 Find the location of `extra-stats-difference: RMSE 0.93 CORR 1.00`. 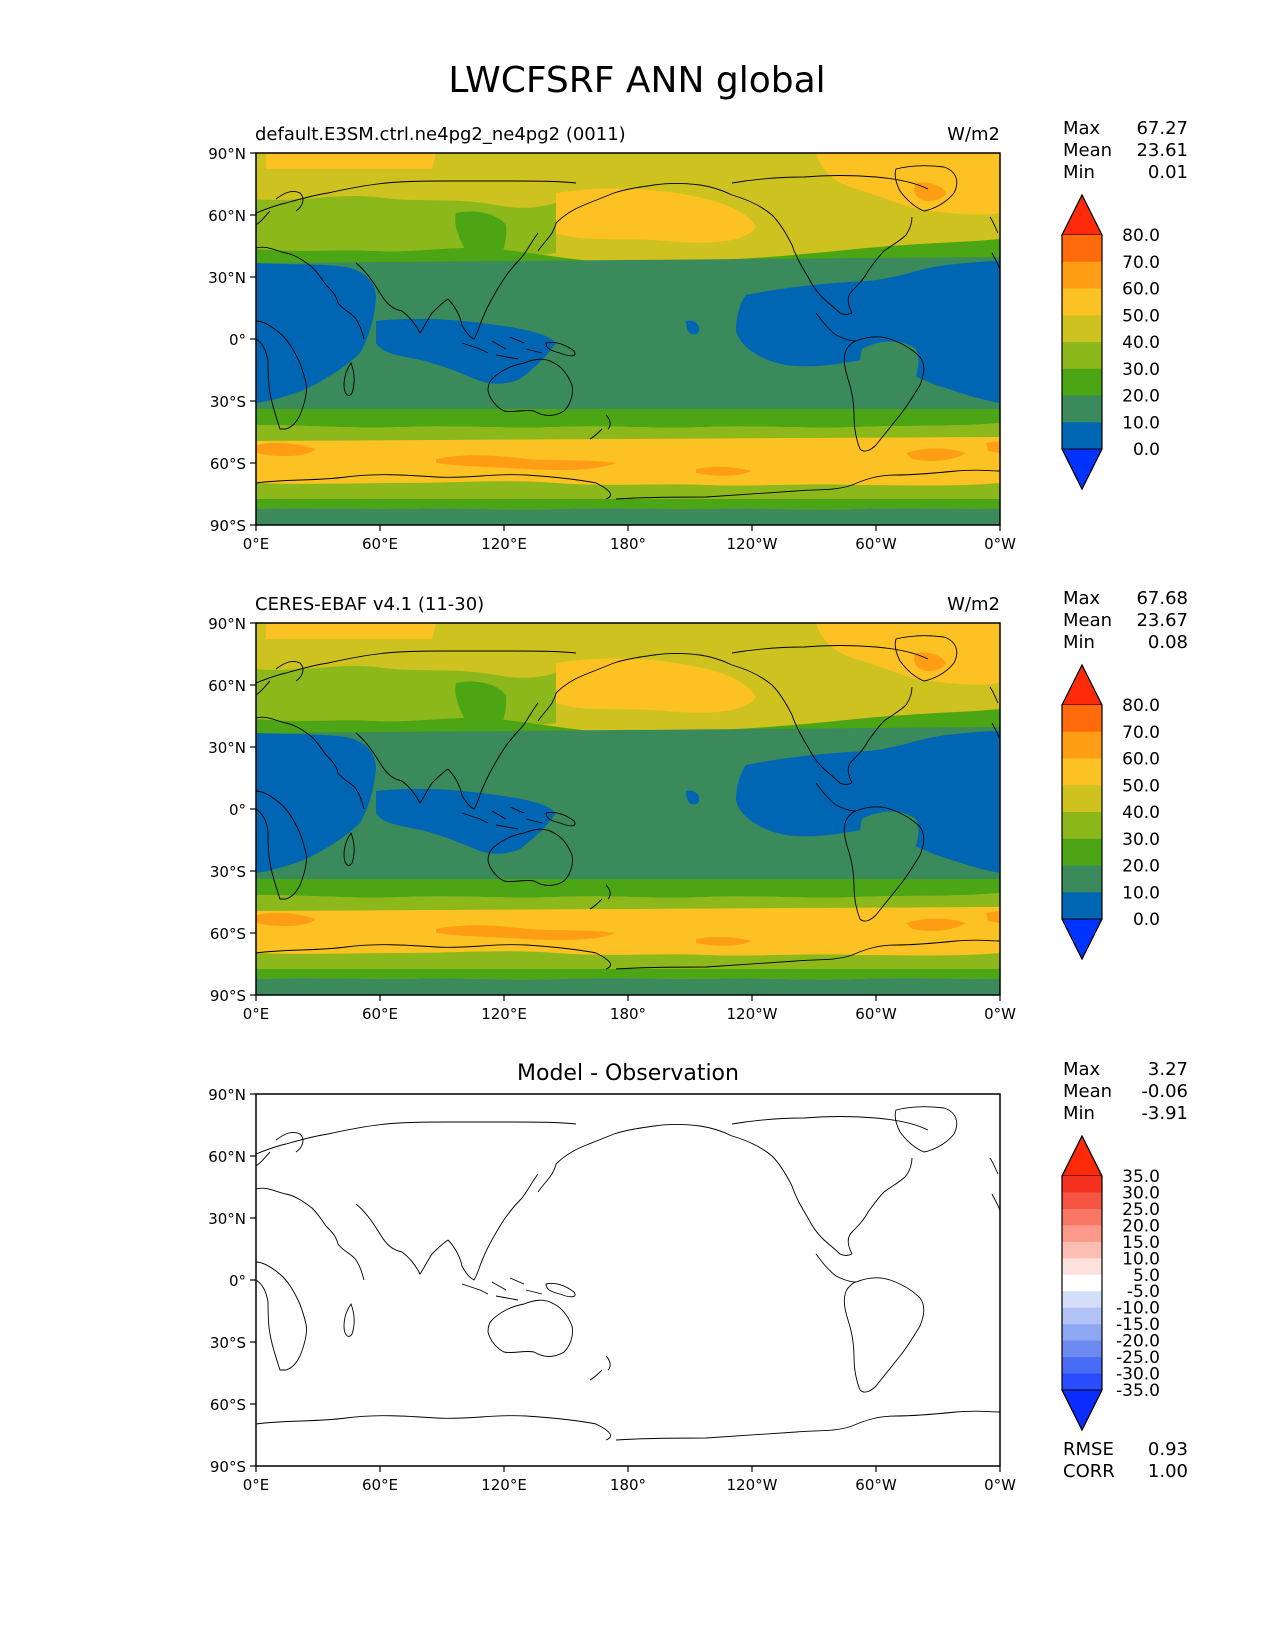

extra-stats-difference: RMSE 0.93 CORR 1.00 is located at coordinates (1125, 1460).